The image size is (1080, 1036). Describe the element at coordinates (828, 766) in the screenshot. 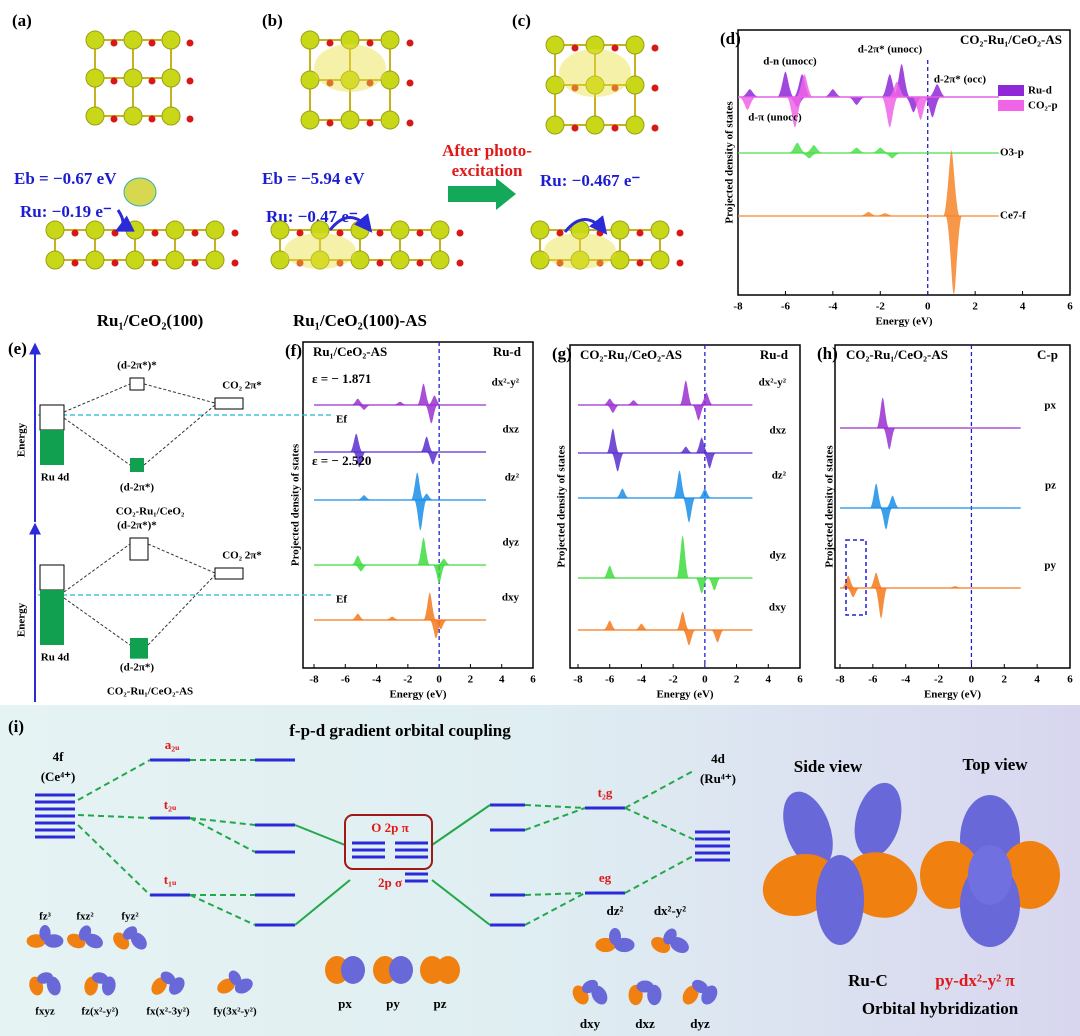

I see `label: Side view` at that location.